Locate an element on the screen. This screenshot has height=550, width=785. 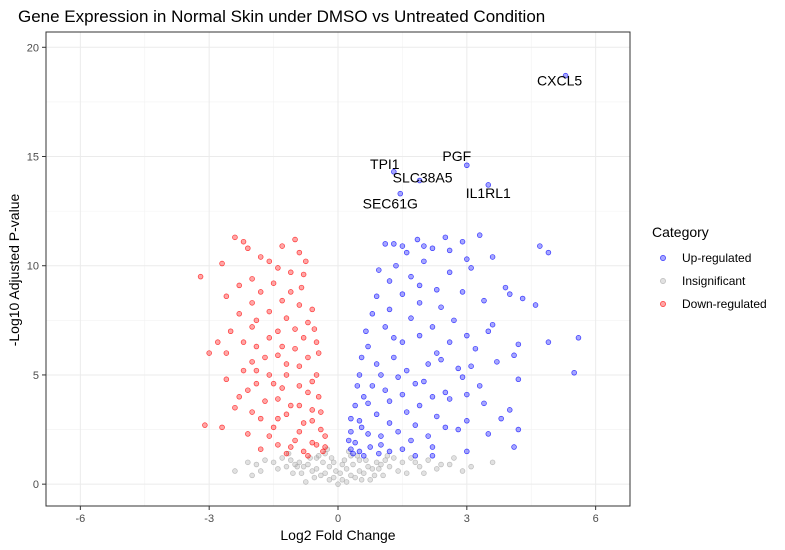
legend-key-up-regulated is located at coordinates (663, 258).